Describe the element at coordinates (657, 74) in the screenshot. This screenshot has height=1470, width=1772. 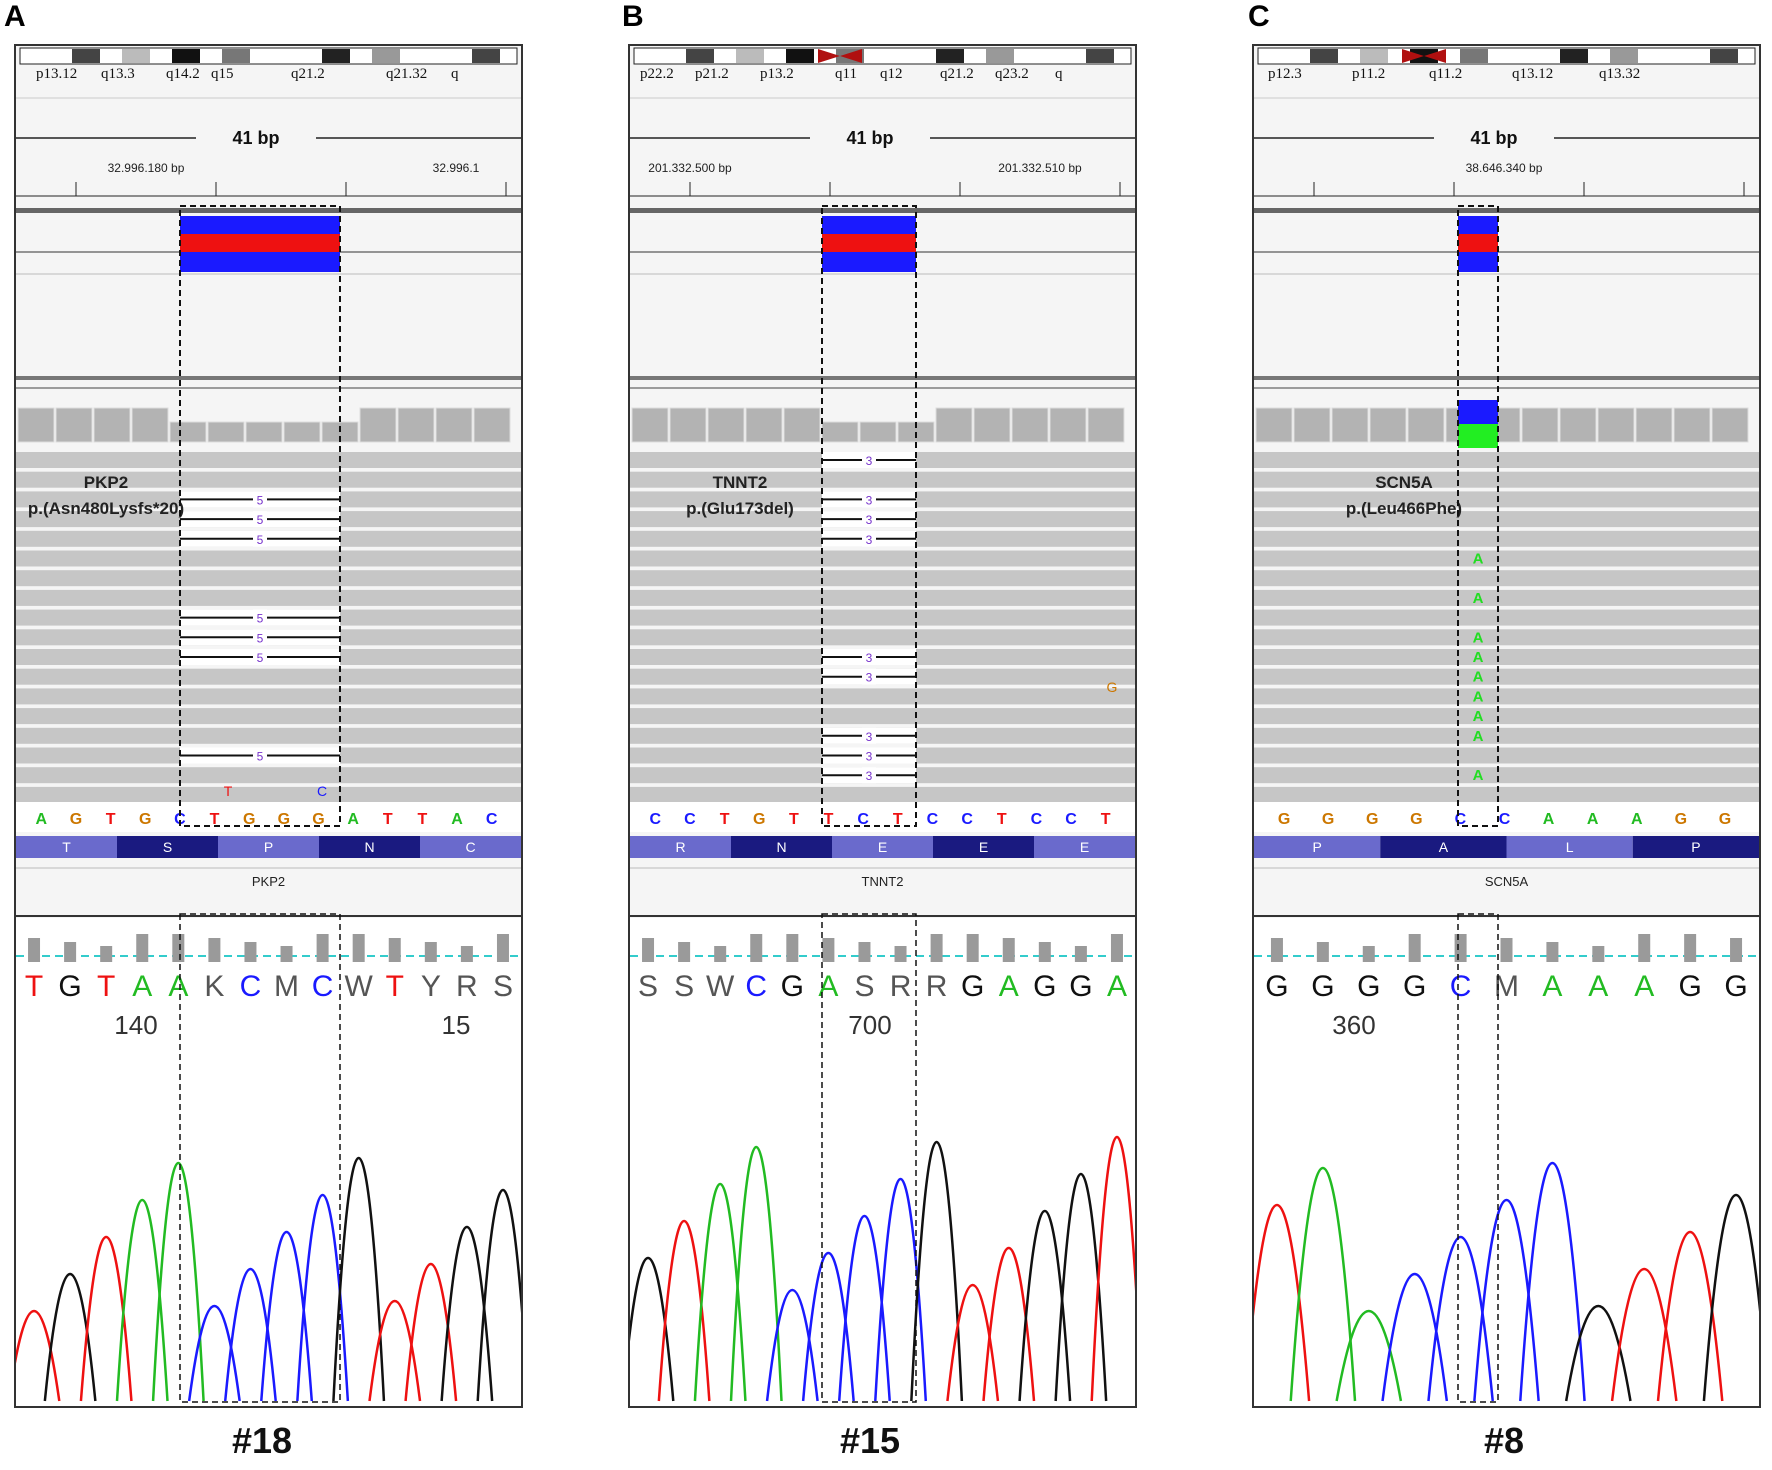
I see `cytoband-label: p22.2` at that location.